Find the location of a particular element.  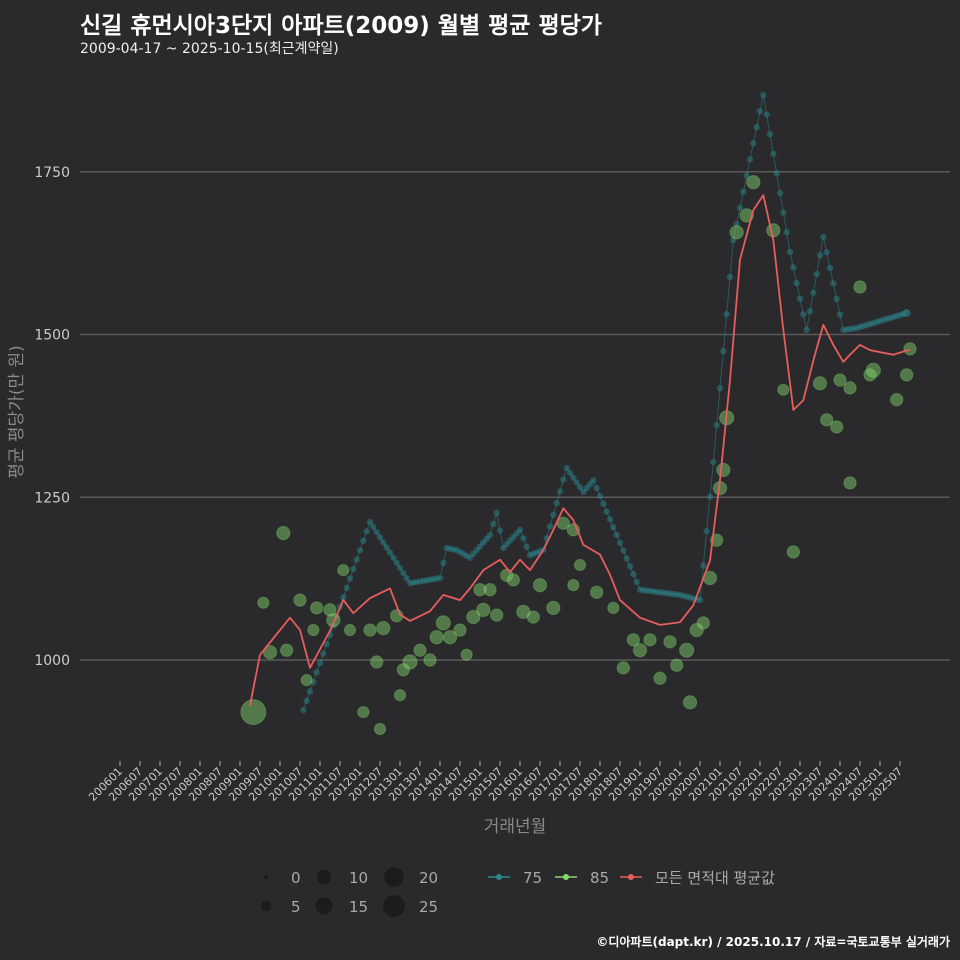

legend-size-label: 10 is located at coordinates (358, 878).